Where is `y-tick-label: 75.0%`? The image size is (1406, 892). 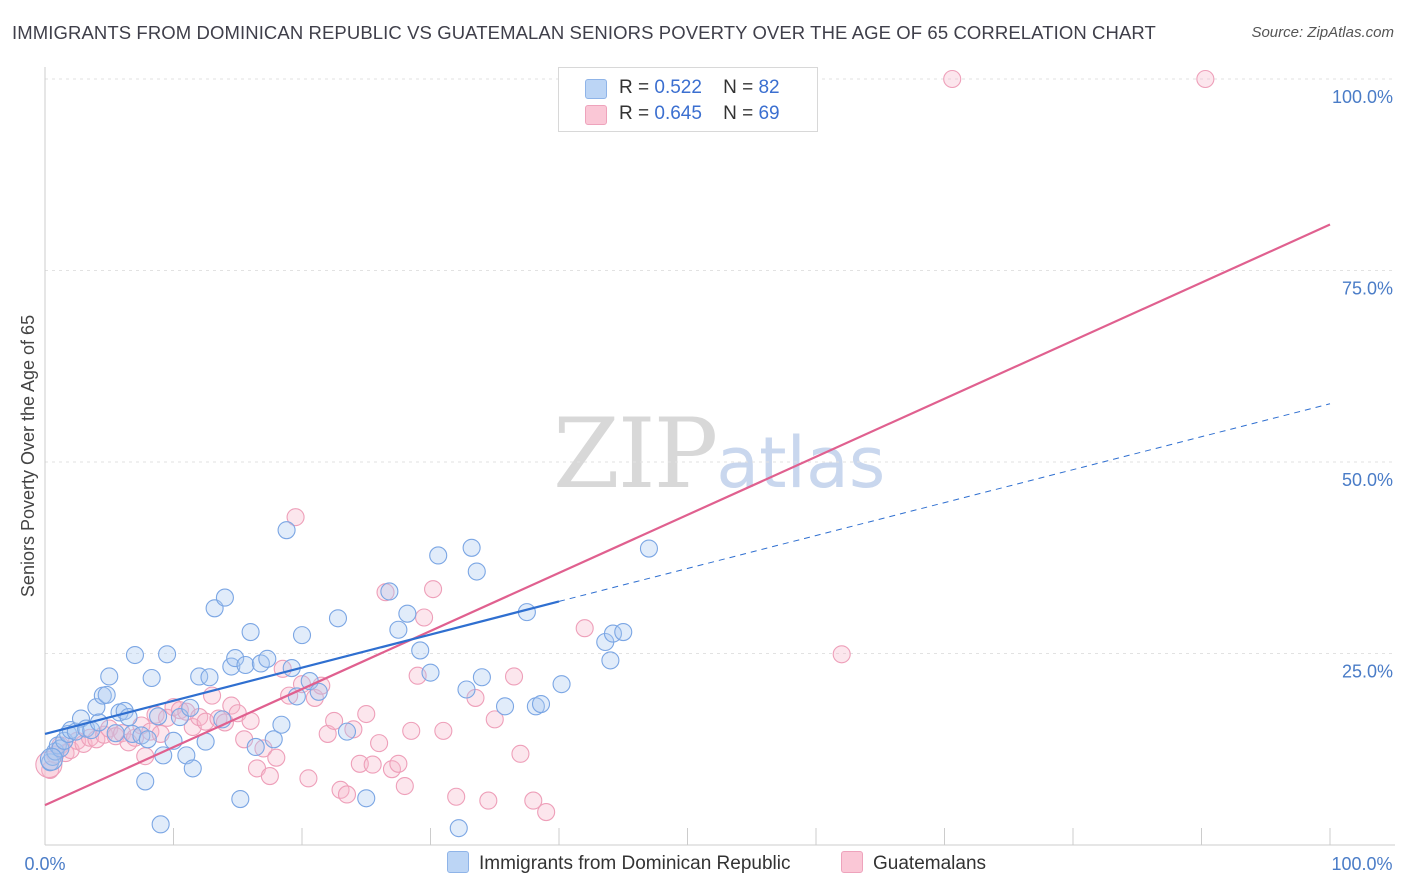
y-tick-label: 75.0% is located at coordinates (1367, 289).